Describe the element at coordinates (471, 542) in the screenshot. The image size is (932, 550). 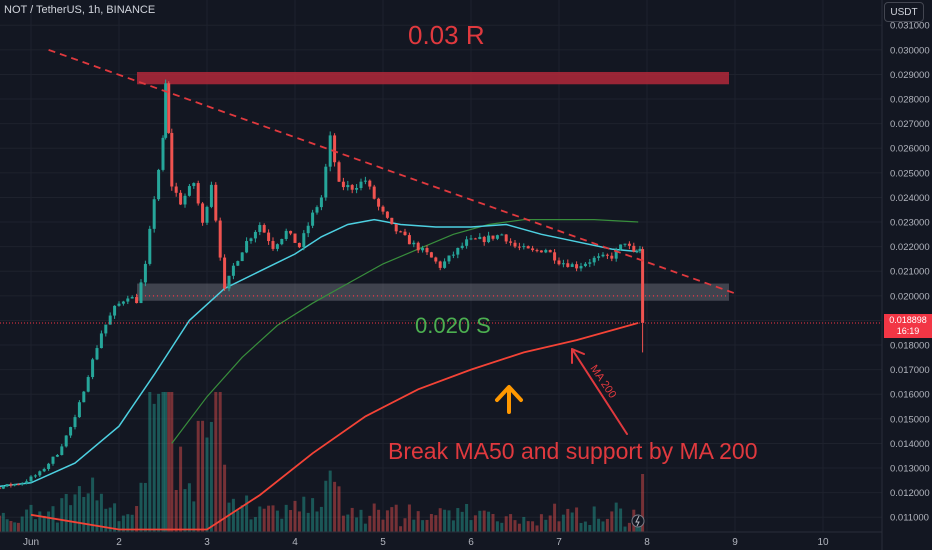
I see `time-tick-label: 6` at that location.